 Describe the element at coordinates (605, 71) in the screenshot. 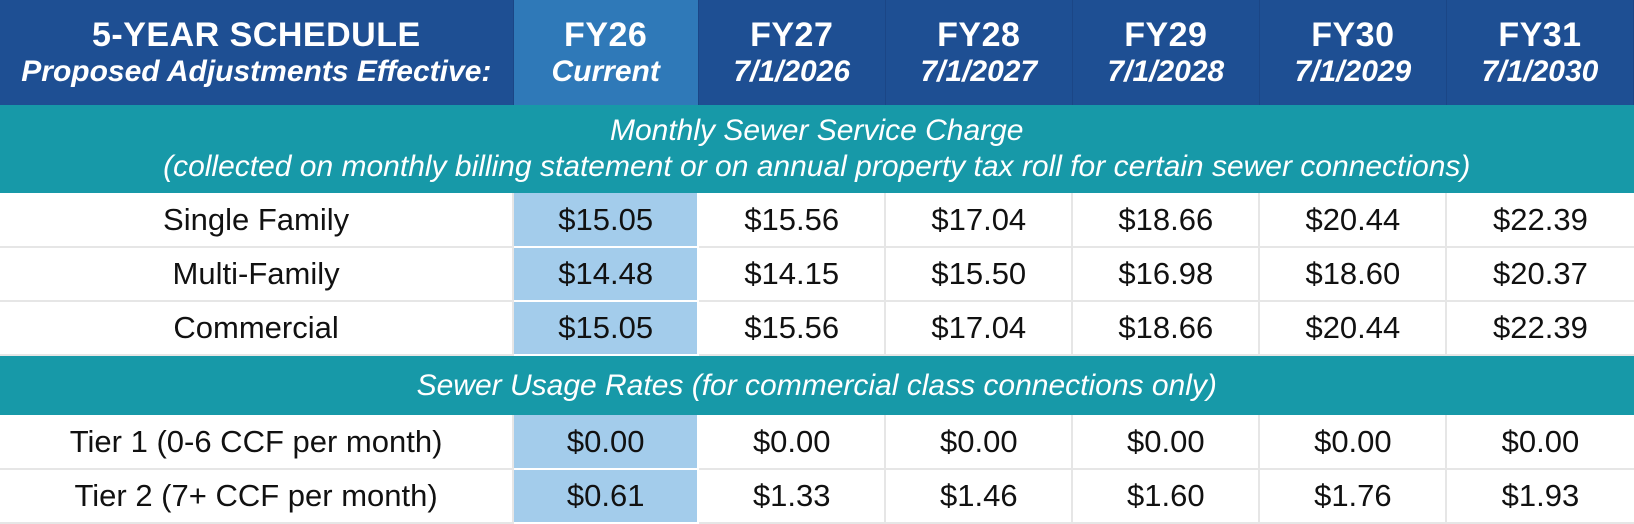

I see `column-date: Current` at that location.